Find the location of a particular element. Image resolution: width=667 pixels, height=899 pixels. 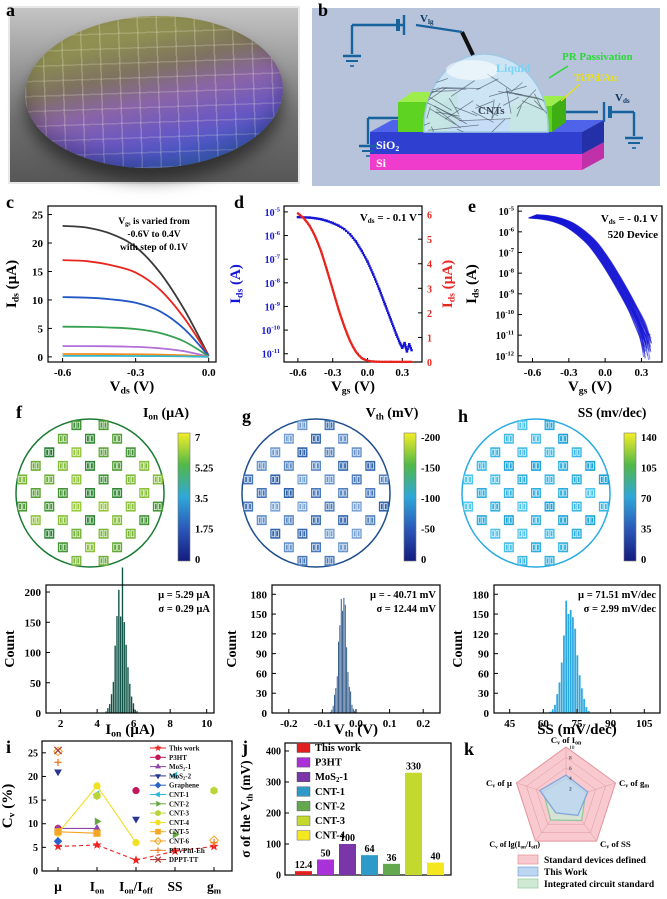

svg-text: 5.25 is located at coordinates (204, 469).